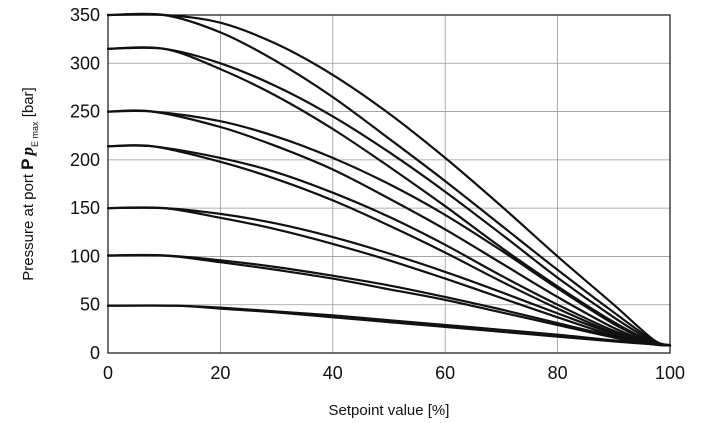 Image resolution: width=708 pixels, height=423 pixels. I want to click on x-tick-label: 0, so click(108, 373).